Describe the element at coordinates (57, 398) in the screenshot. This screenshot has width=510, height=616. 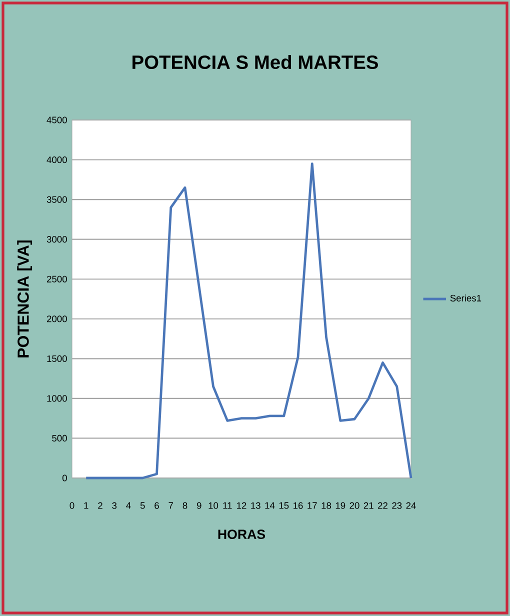
I see `y-tick-label: 1000` at that location.